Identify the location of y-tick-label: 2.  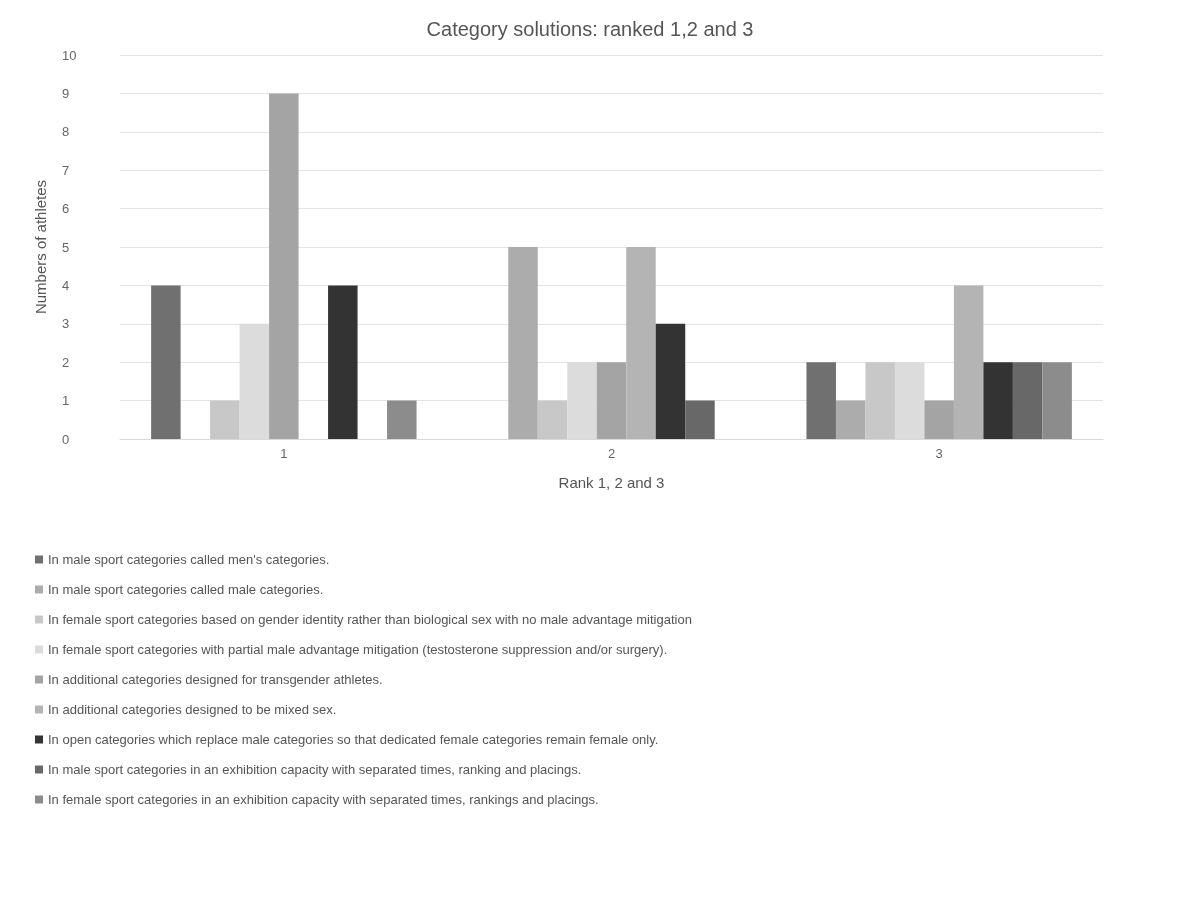
(66, 362).